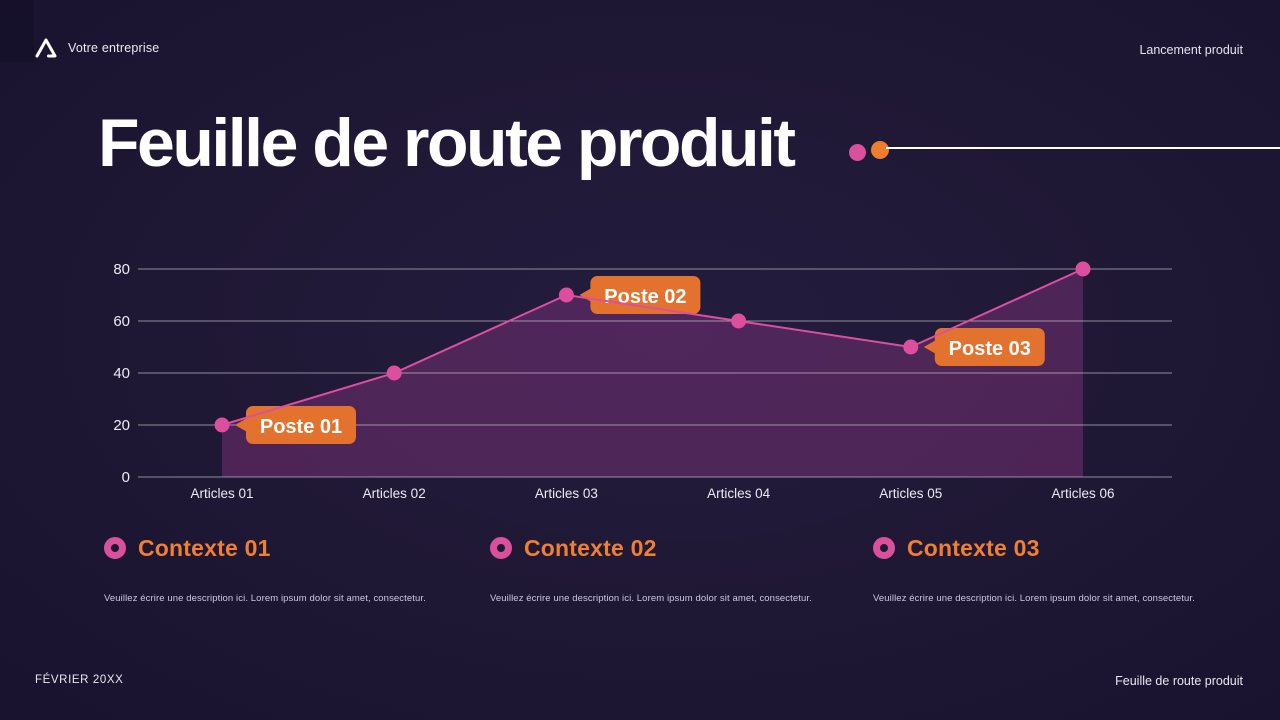 This screenshot has width=1280, height=720. I want to click on page-title: Feuille de route produit, so click(447, 143).